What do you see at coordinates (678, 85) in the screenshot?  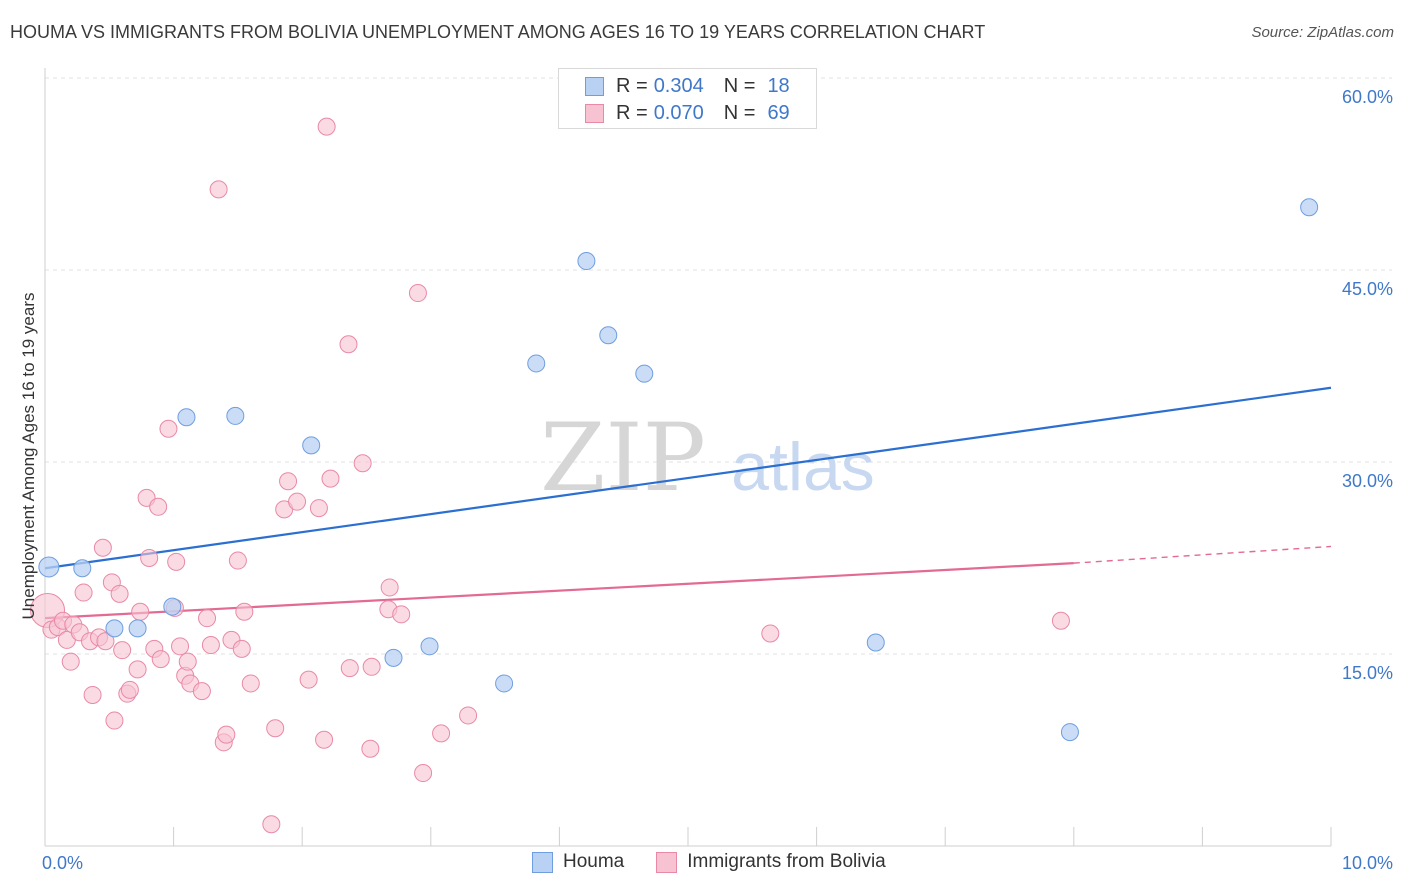 I see `legend-r-value: 0.304` at bounding box center [678, 85].